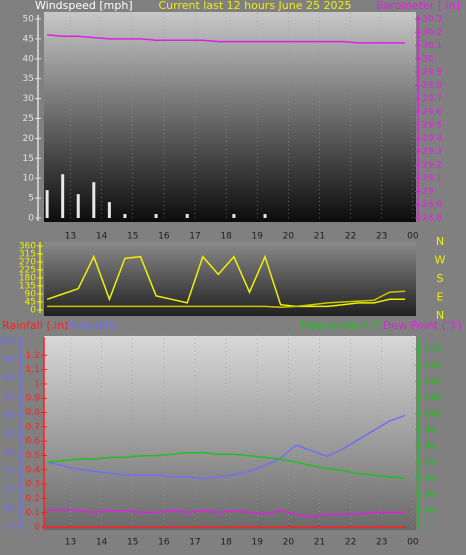 Image resolution: width=466 pixels, height=555 pixels. Describe the element at coordinates (33, 470) in the screenshot. I see `y-tick-label: 0.4` at that location.